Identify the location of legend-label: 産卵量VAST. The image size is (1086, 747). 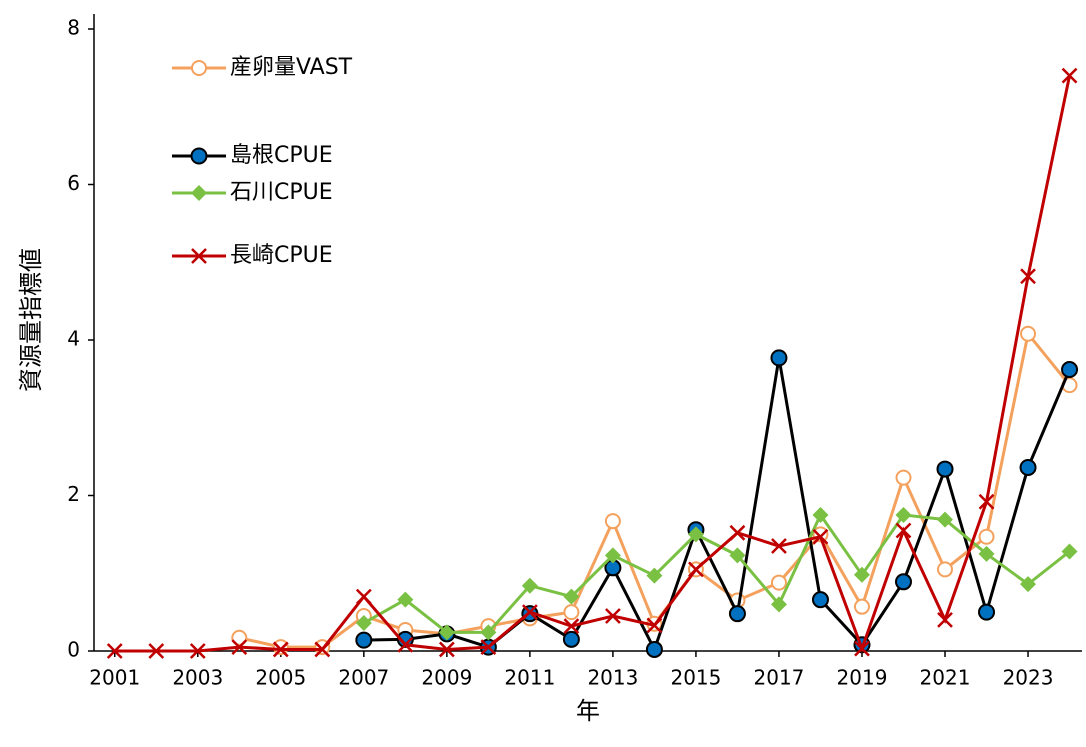
(291, 67).